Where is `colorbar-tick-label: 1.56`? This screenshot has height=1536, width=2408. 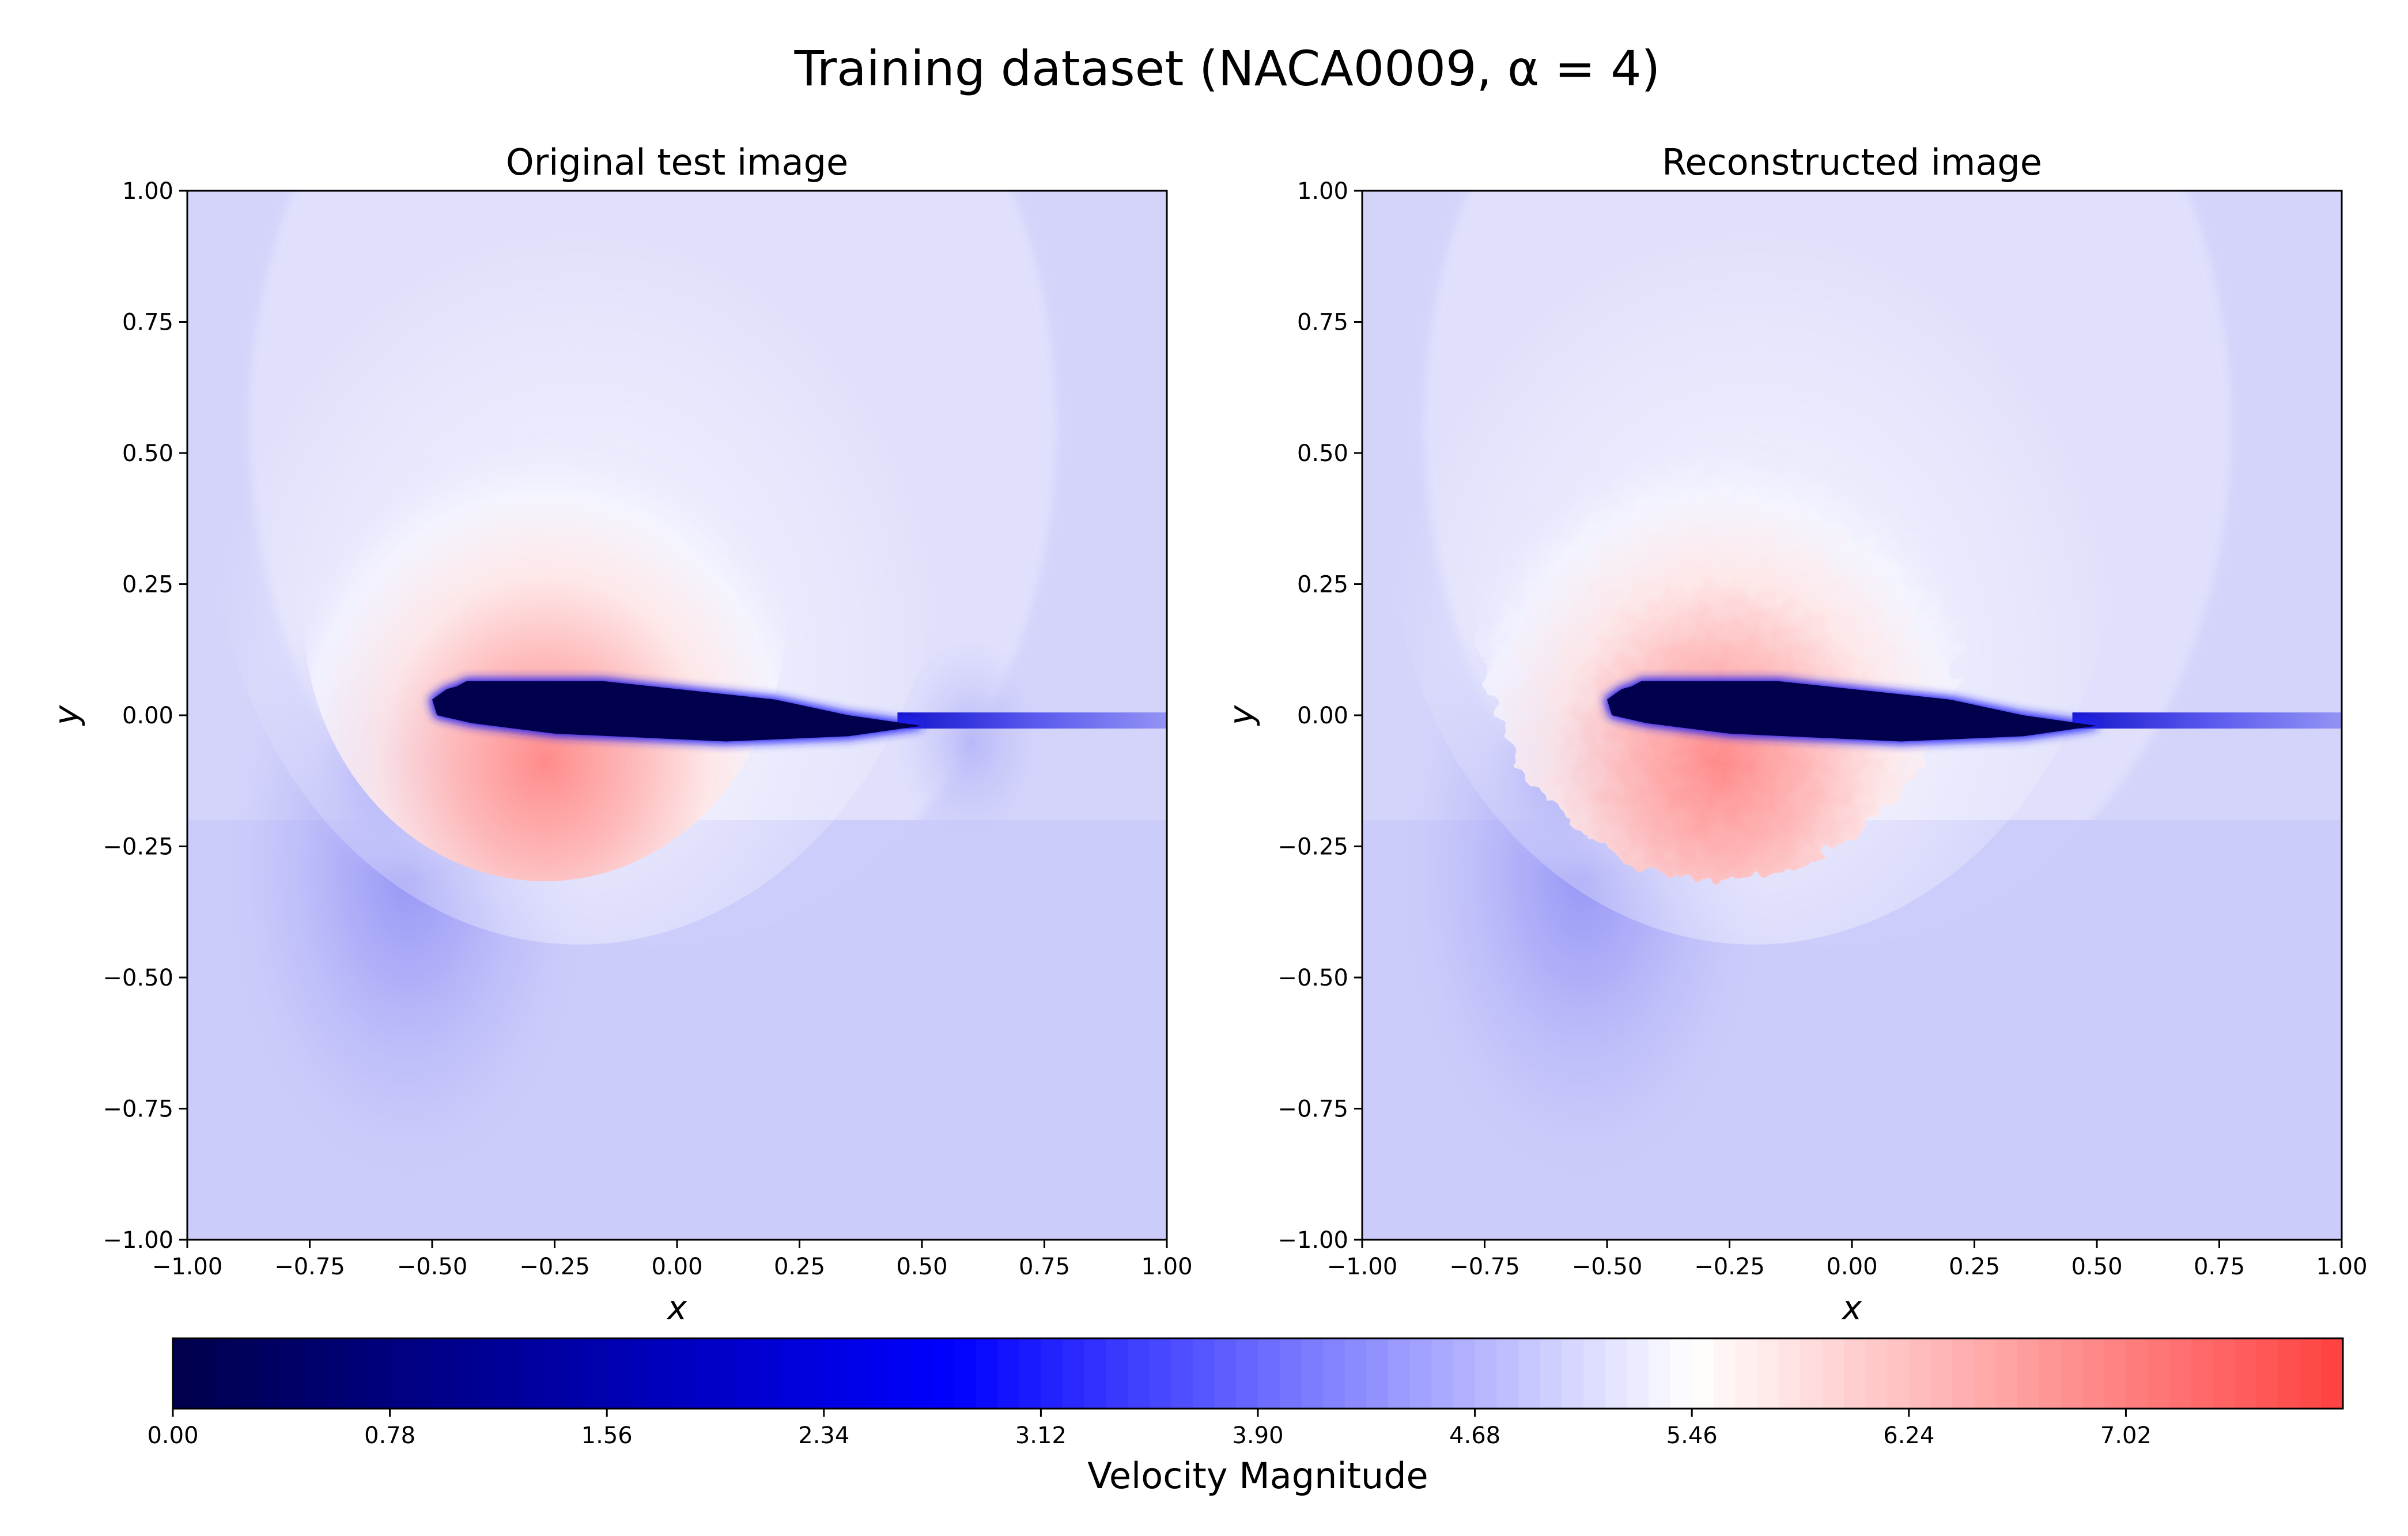 colorbar-tick-label: 1.56 is located at coordinates (607, 1435).